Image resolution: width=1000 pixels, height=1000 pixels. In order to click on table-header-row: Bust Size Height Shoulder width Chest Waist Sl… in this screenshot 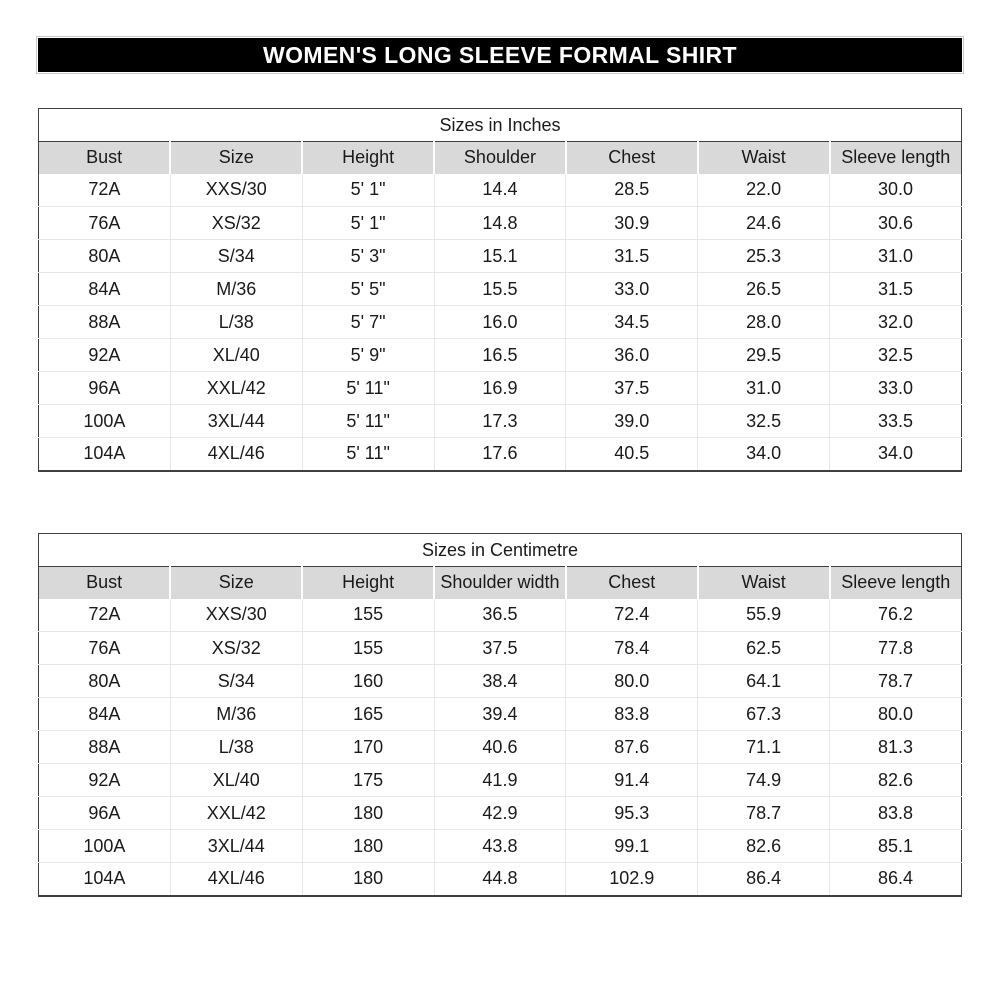, I will do `click(500, 582)`.